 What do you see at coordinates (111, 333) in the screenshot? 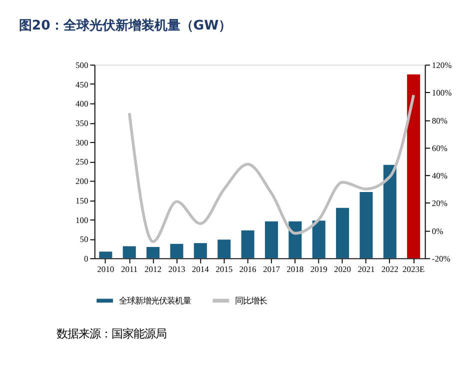
I see `source-note: 数据来源：国家能源局` at bounding box center [111, 333].